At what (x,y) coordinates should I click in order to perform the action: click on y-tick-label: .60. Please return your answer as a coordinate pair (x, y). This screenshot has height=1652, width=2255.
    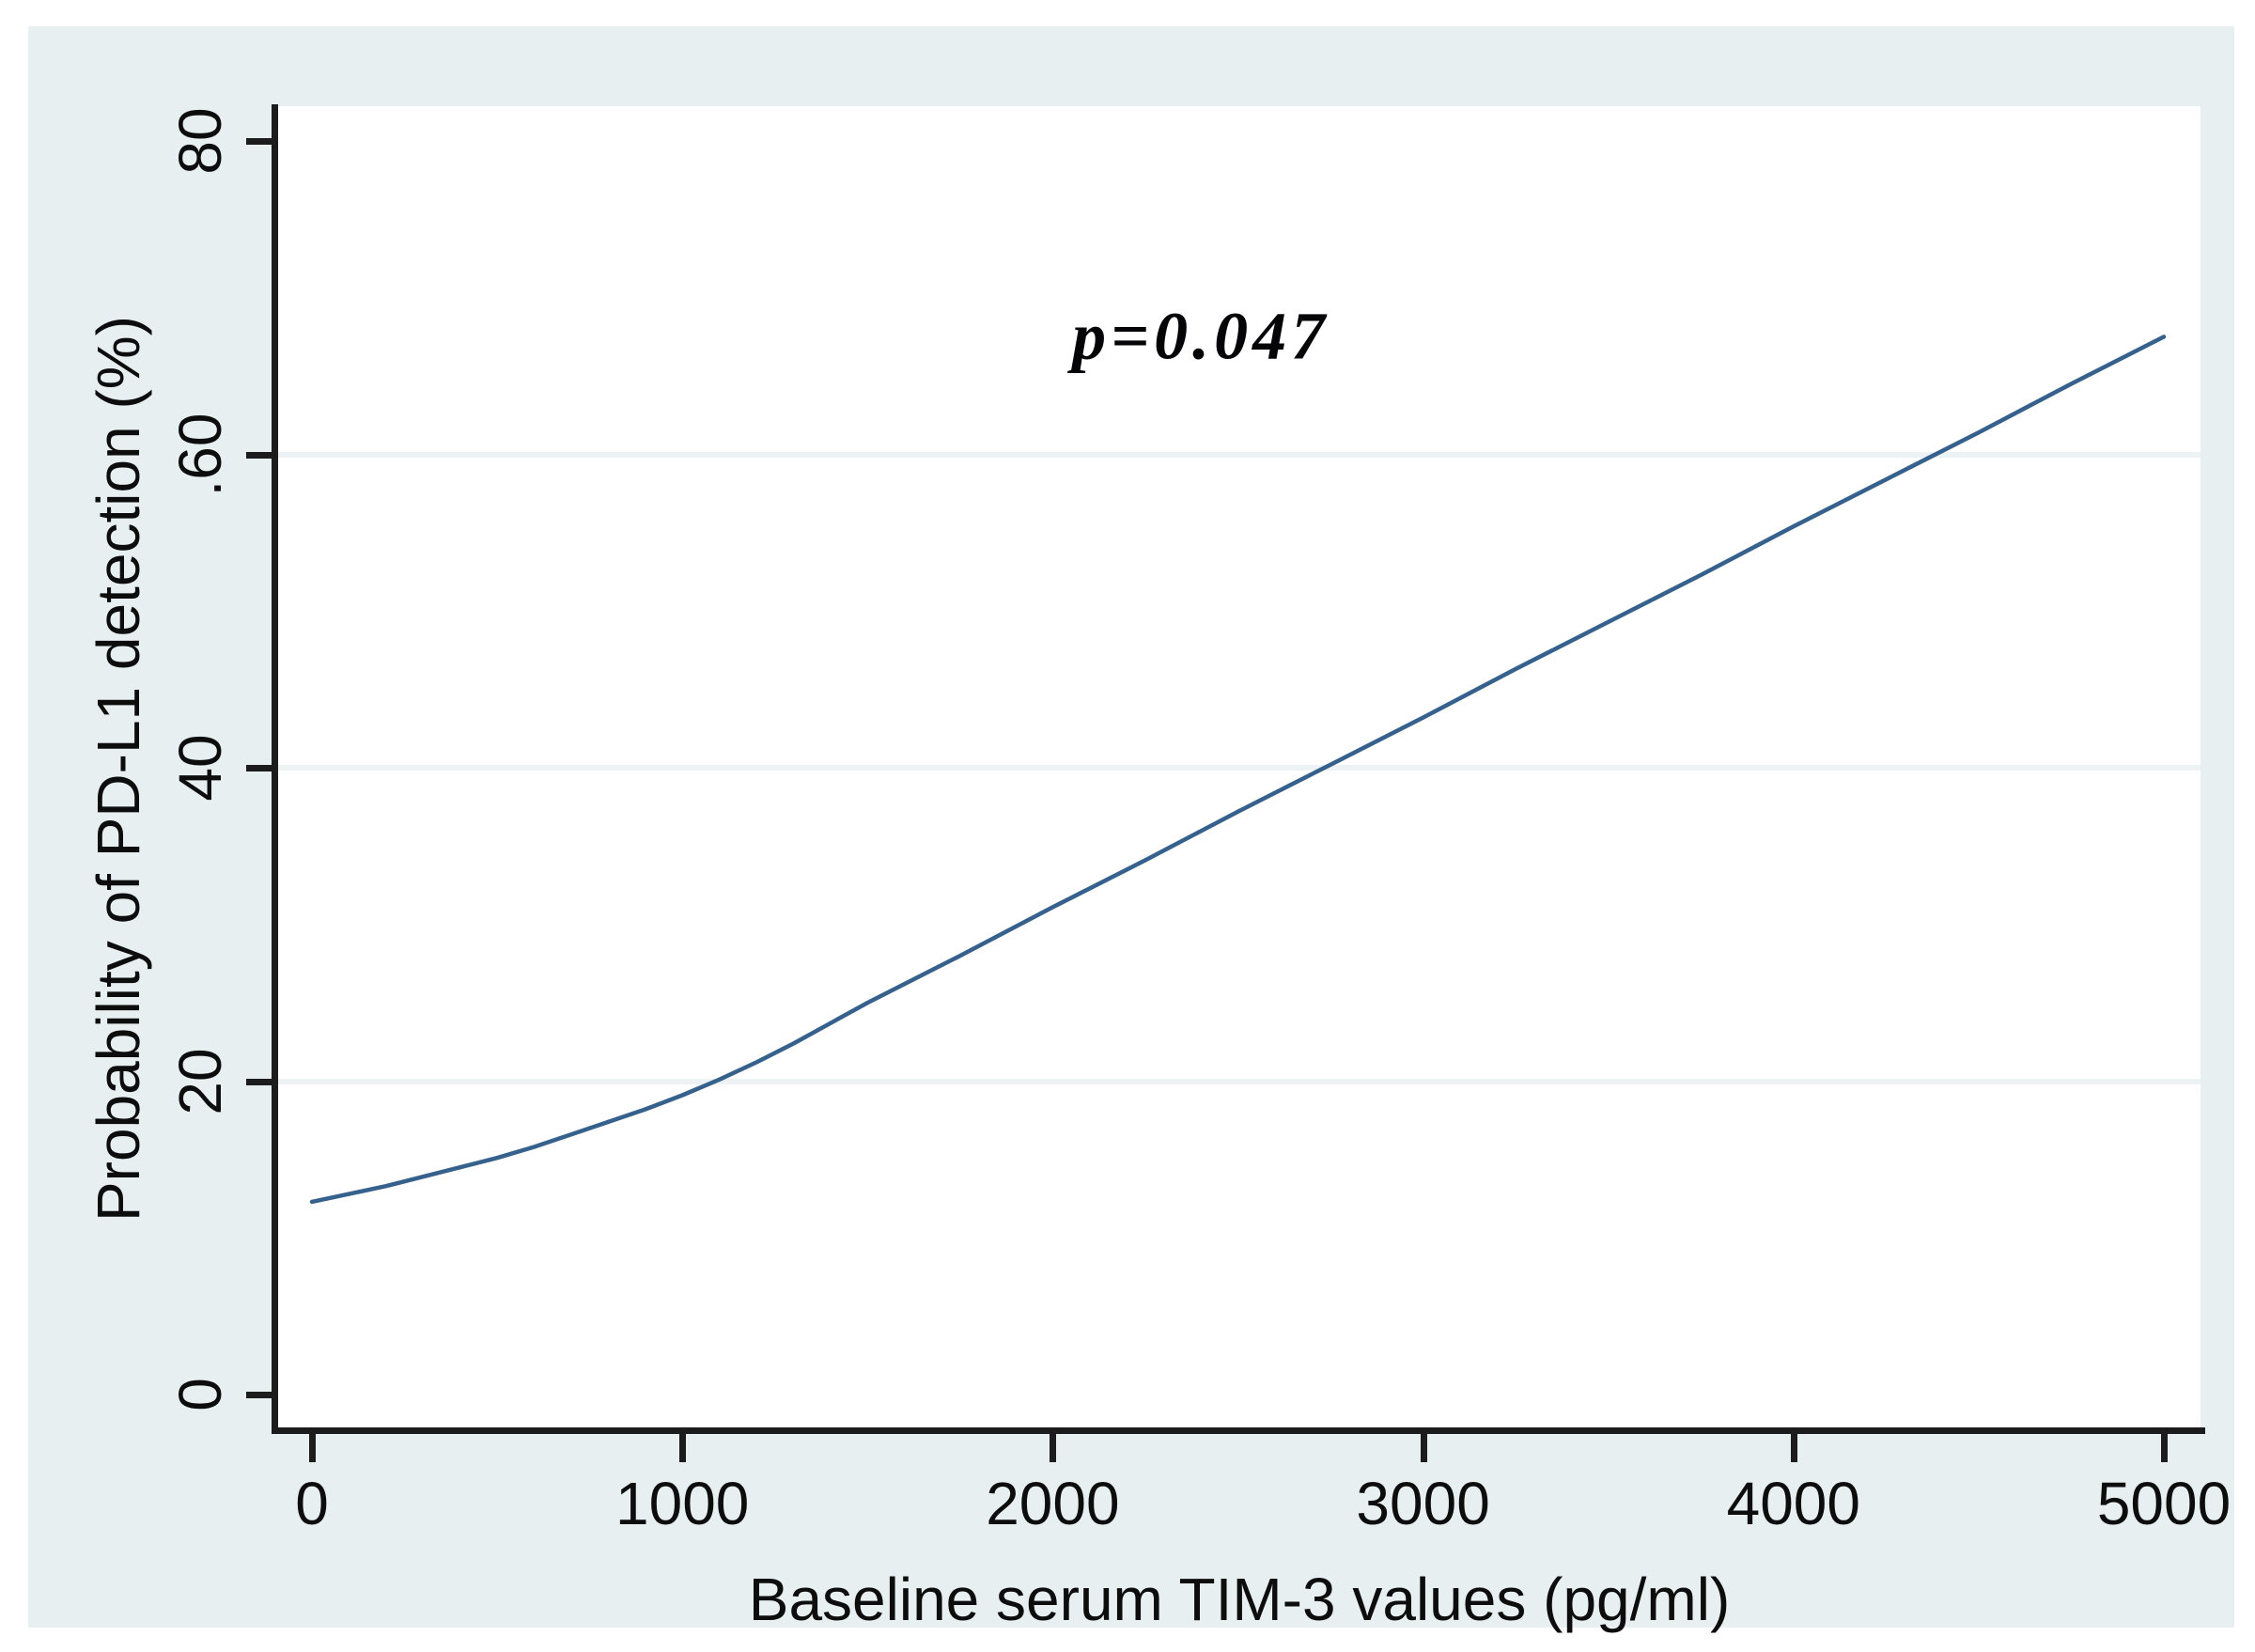
    Looking at the image, I should click on (200, 454).